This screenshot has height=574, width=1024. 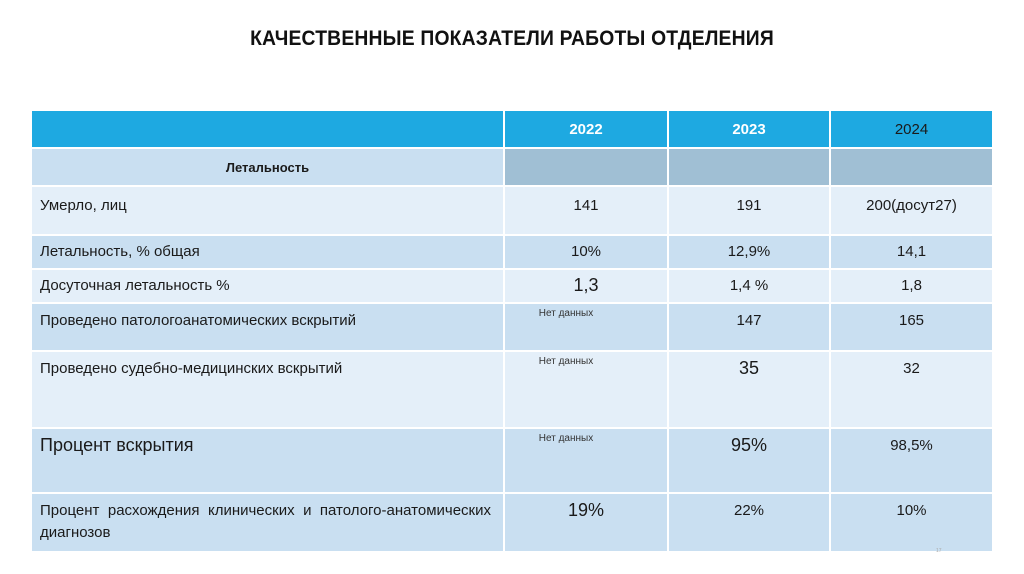 What do you see at coordinates (586, 210) in the screenshot?
I see `value-2022: 141` at bounding box center [586, 210].